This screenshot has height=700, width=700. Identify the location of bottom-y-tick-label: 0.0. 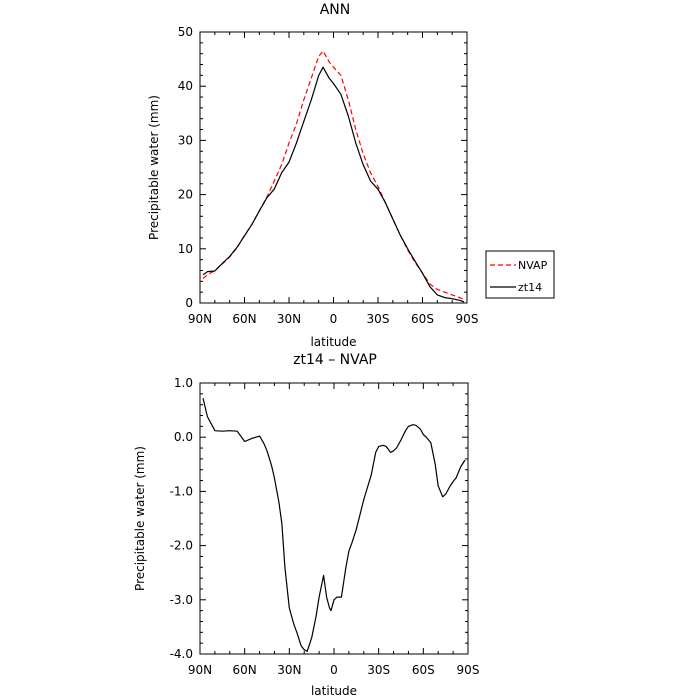
(183, 437).